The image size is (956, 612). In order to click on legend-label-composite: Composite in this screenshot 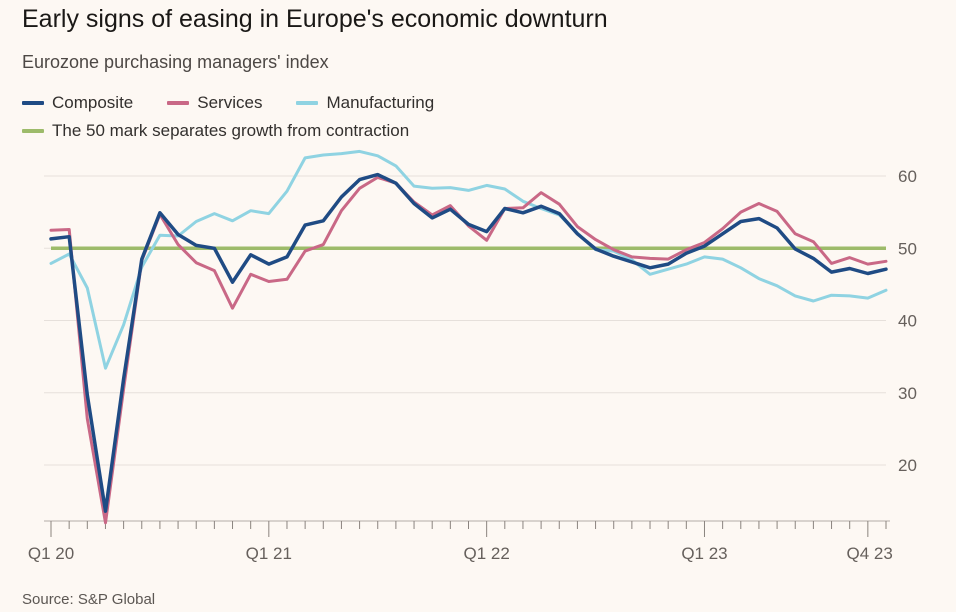, I will do `click(93, 102)`.